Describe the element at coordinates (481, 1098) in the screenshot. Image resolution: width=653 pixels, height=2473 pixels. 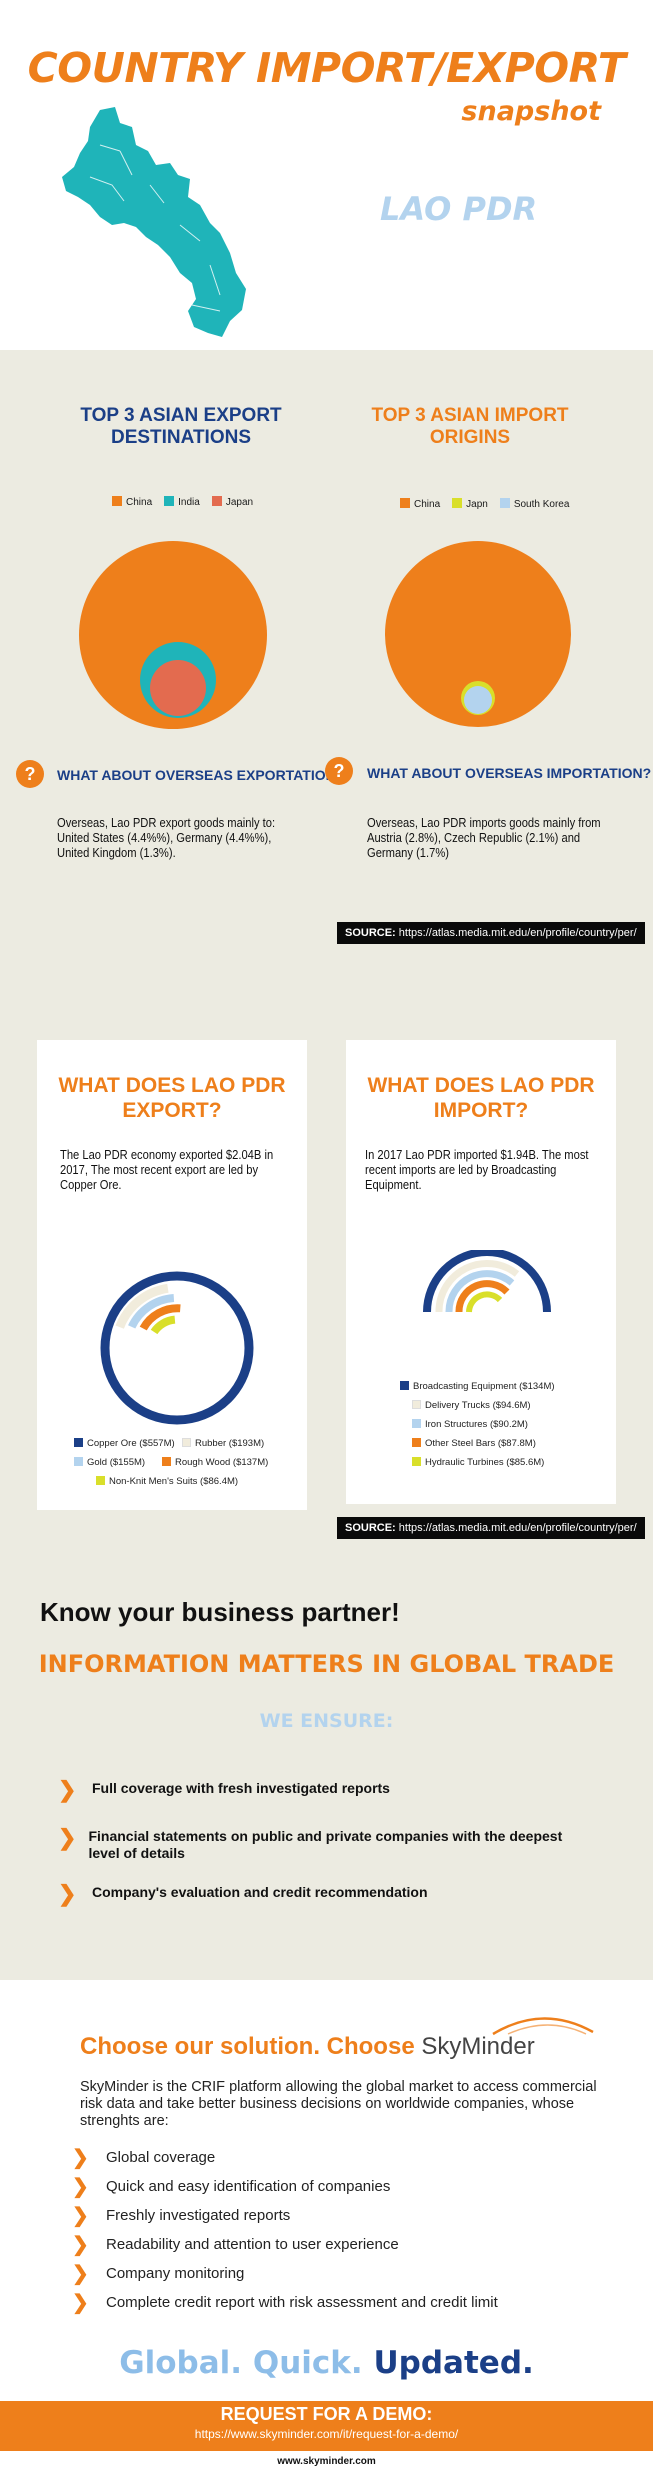
I see `import-card-title: WHAT DOES LAO PDR IMPORT?` at that location.